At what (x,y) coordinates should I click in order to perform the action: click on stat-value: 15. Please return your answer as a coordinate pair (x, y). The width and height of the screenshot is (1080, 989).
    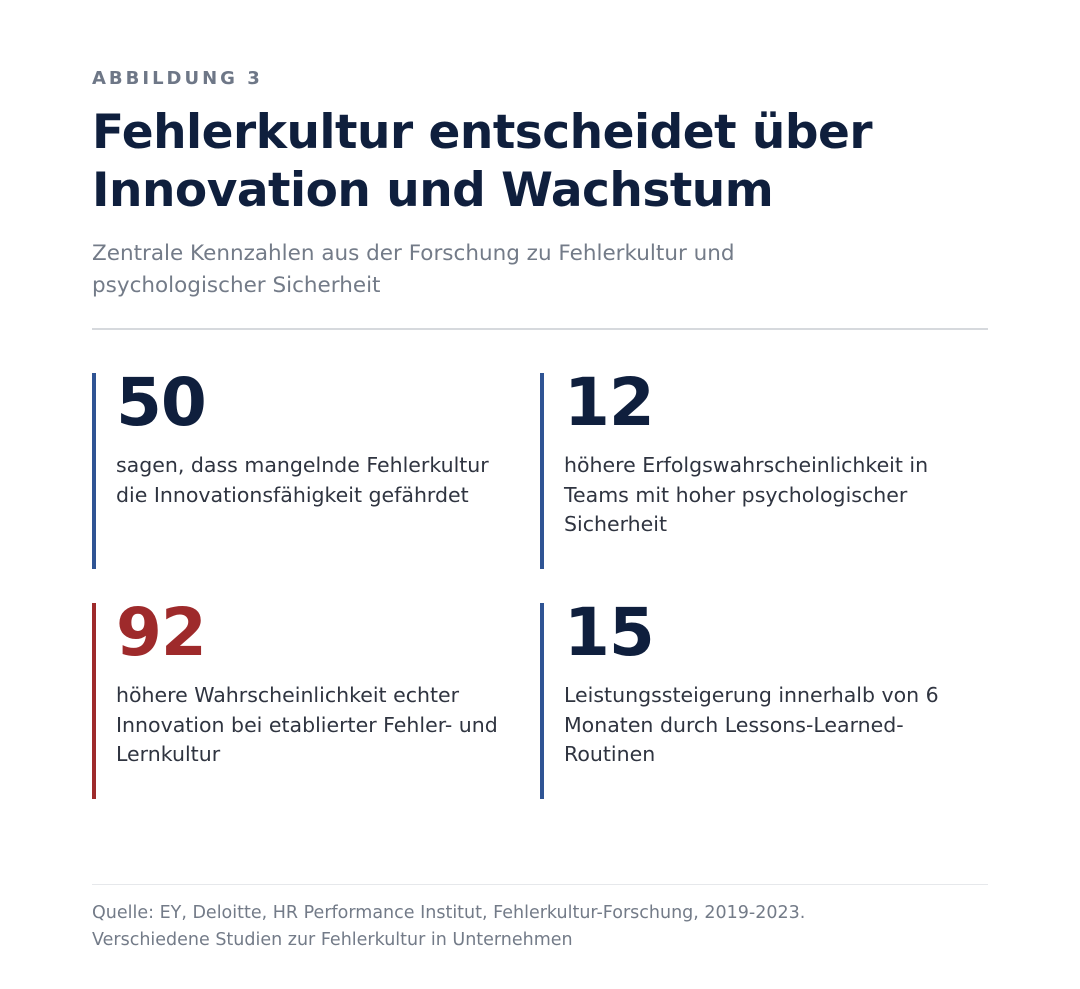
    Looking at the image, I should click on (609, 632).